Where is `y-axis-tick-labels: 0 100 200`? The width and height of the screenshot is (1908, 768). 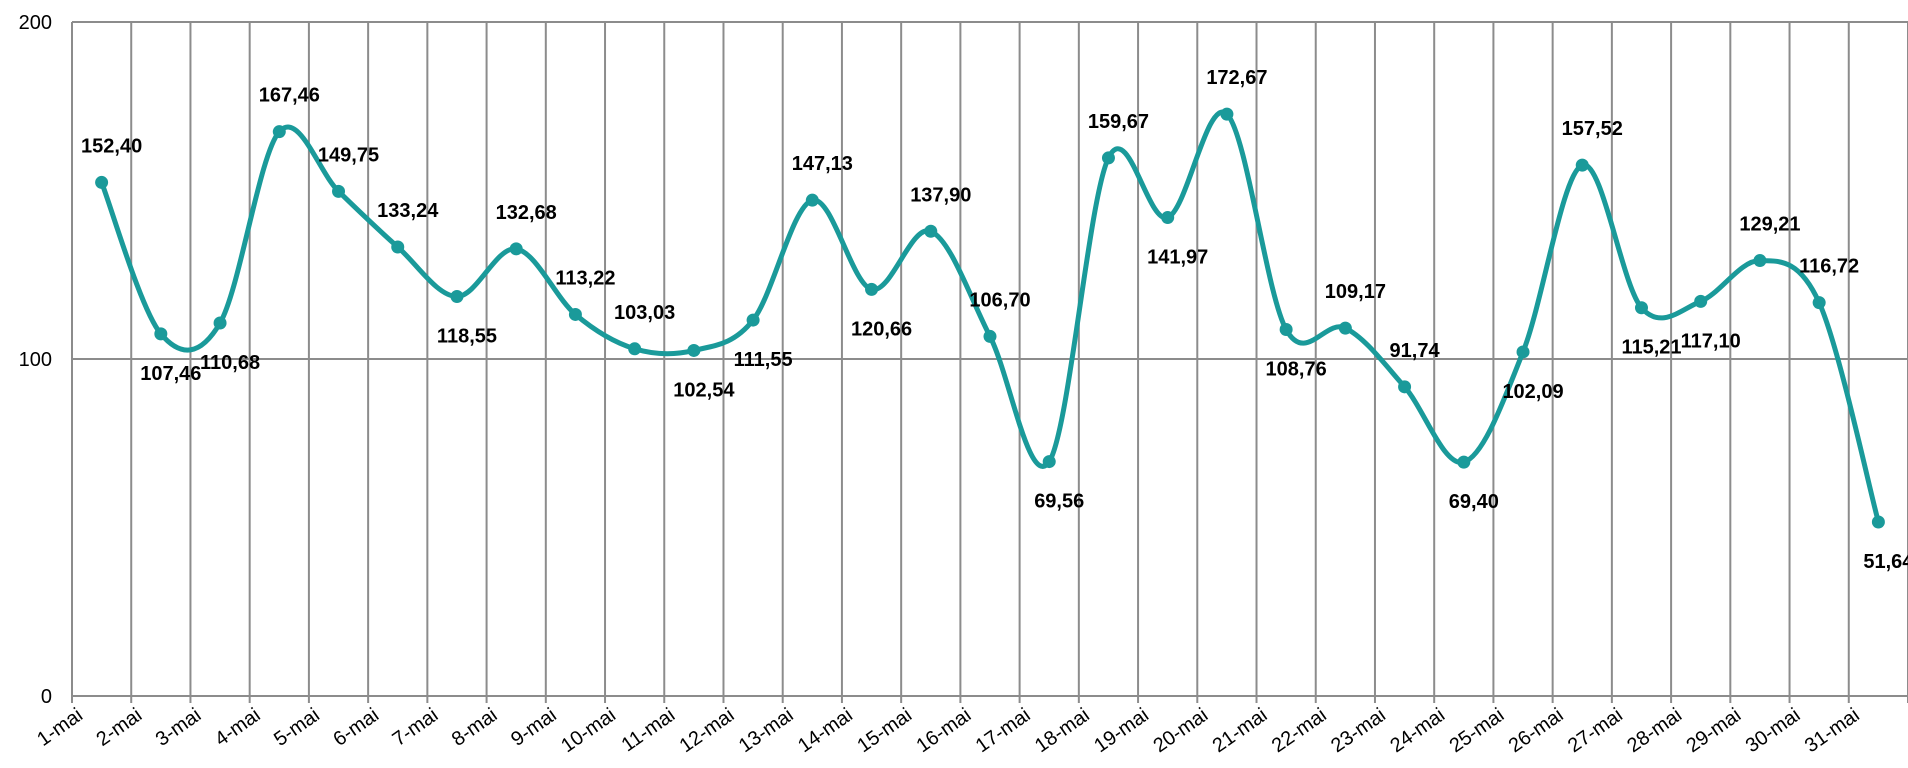
y-axis-tick-labels: 0 100 200 is located at coordinates (35, 360).